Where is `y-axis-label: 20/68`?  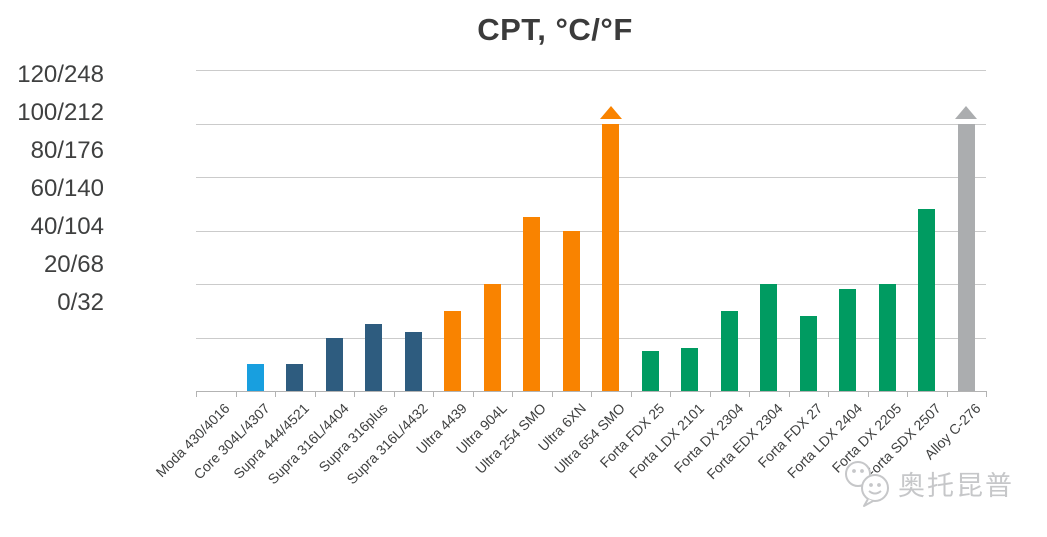 y-axis-label: 20/68 is located at coordinates (73, 264).